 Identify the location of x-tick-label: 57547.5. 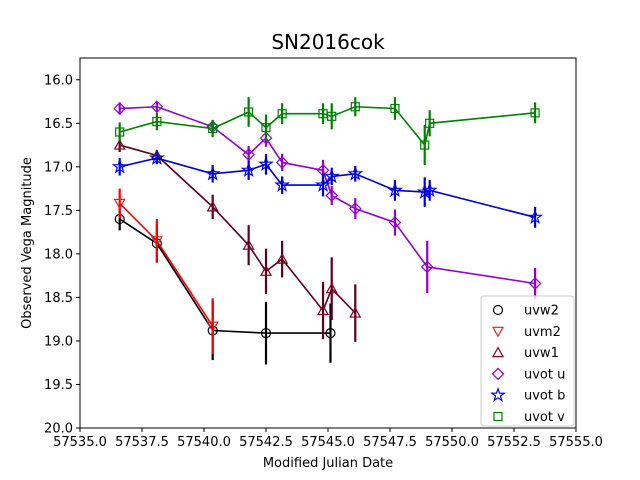
(390, 442).